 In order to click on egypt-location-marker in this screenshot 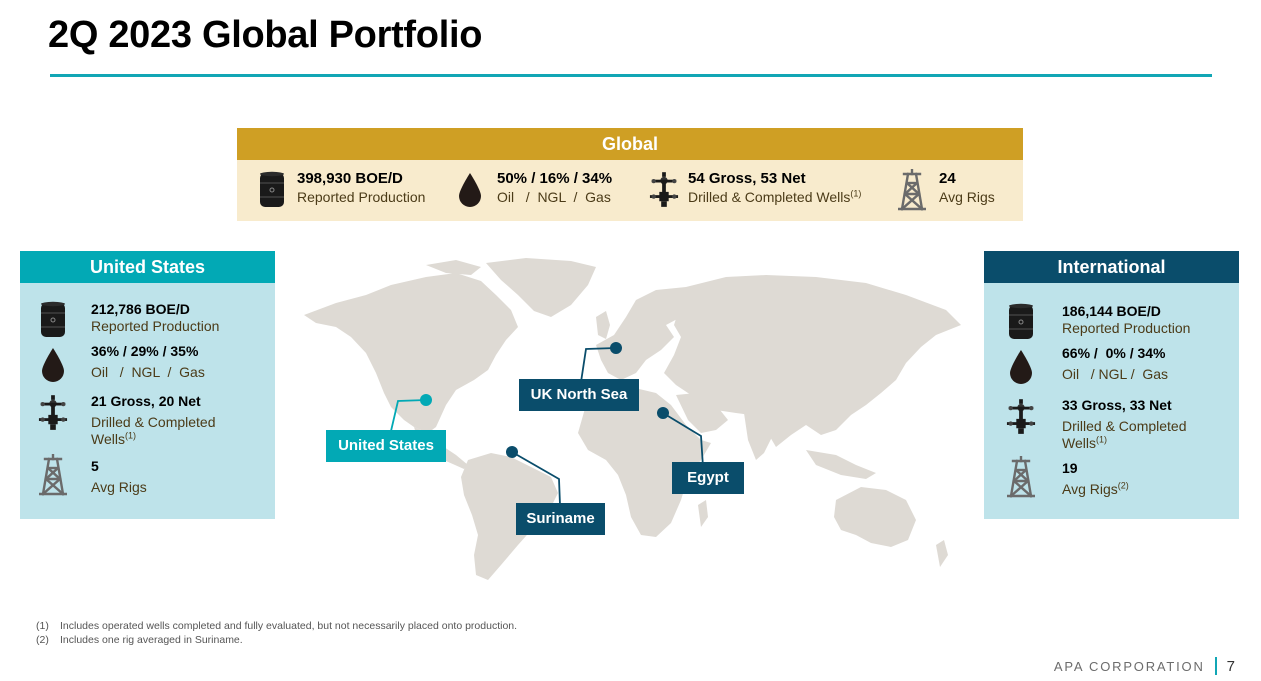, I will do `click(663, 413)`.